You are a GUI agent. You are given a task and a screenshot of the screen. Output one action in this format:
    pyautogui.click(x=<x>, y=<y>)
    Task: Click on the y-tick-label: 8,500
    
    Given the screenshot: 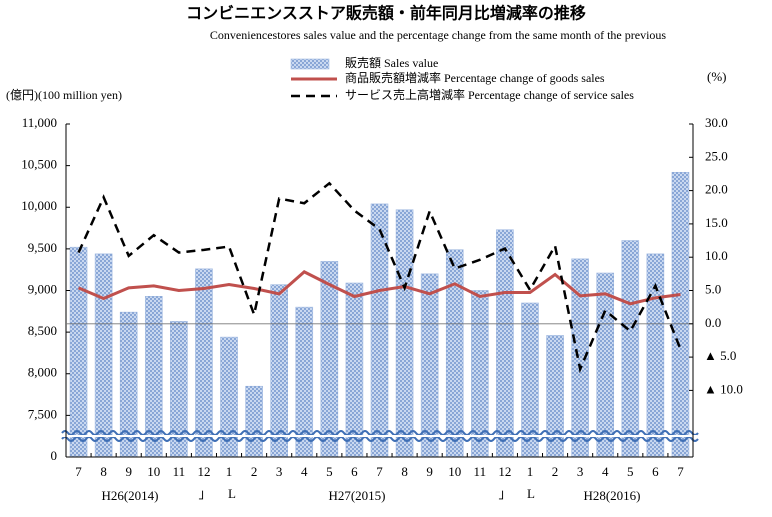 What is the action you would take?
    pyautogui.click(x=42, y=330)
    